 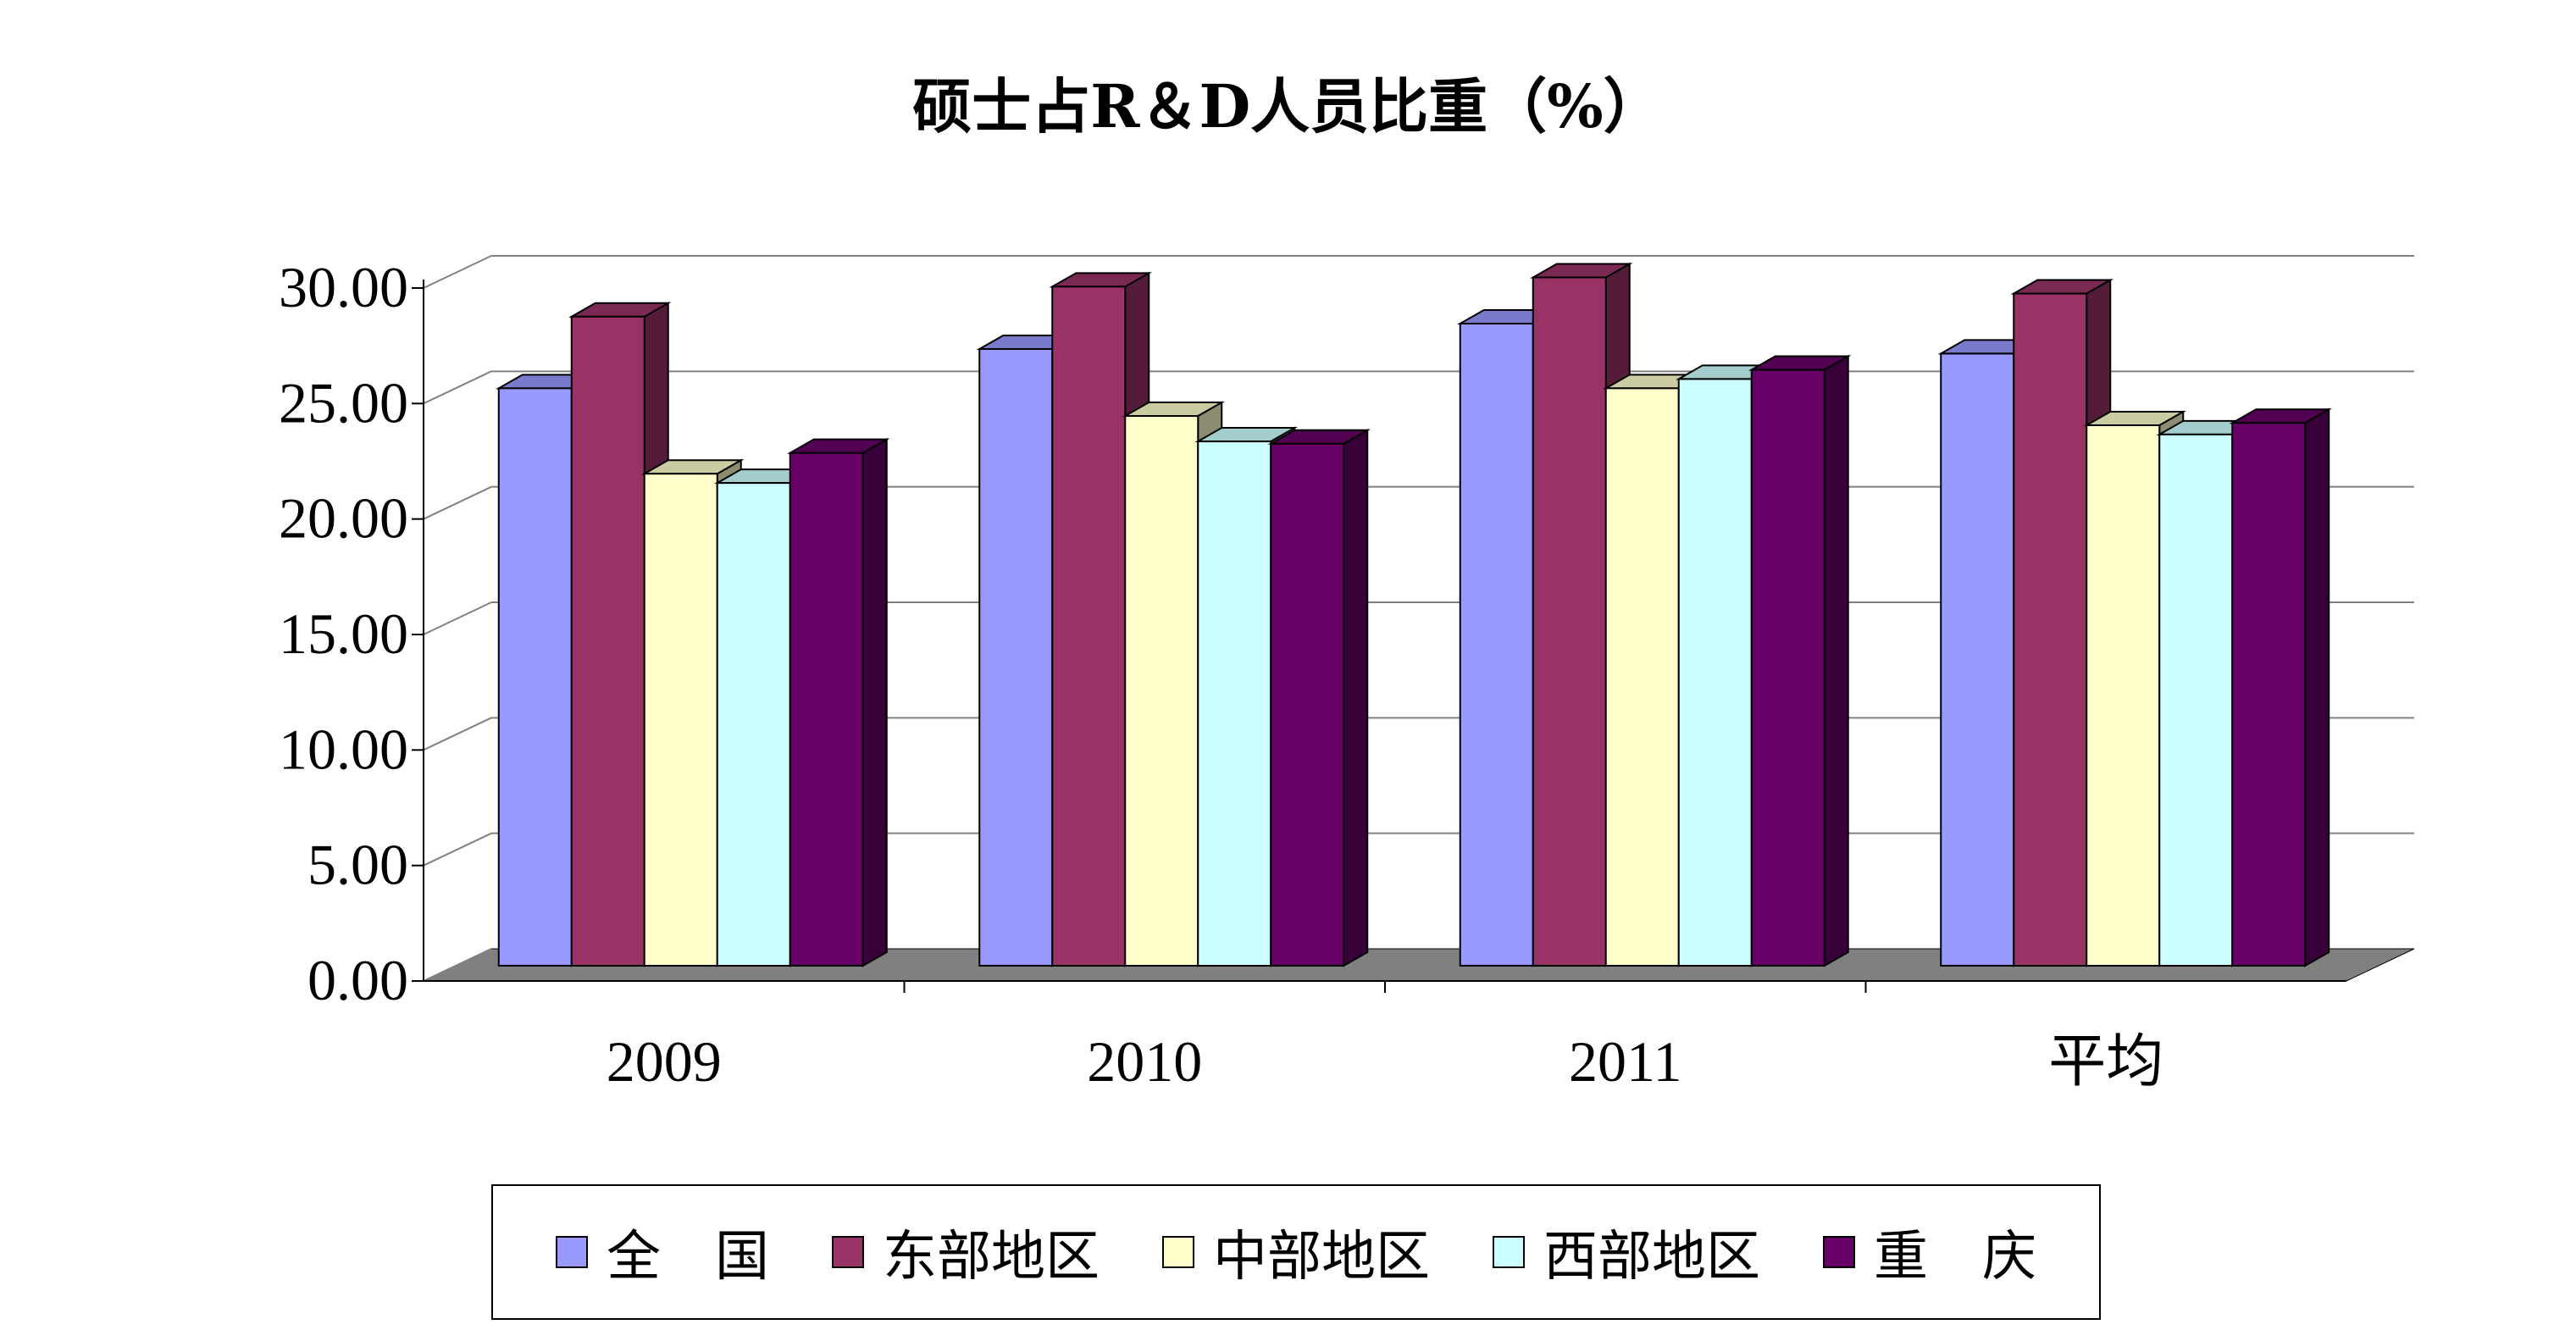 What do you see at coordinates (991, 1257) in the screenshot?
I see `legend-label: 东部地区` at bounding box center [991, 1257].